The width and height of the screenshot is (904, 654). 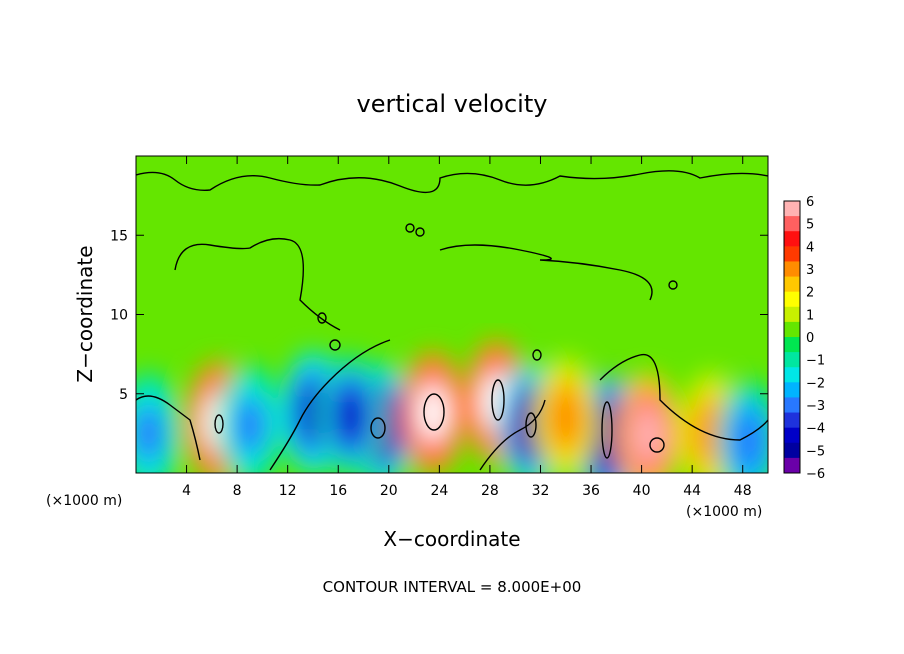 What do you see at coordinates (389, 491) in the screenshot?
I see `x-tick-label: 20` at bounding box center [389, 491].